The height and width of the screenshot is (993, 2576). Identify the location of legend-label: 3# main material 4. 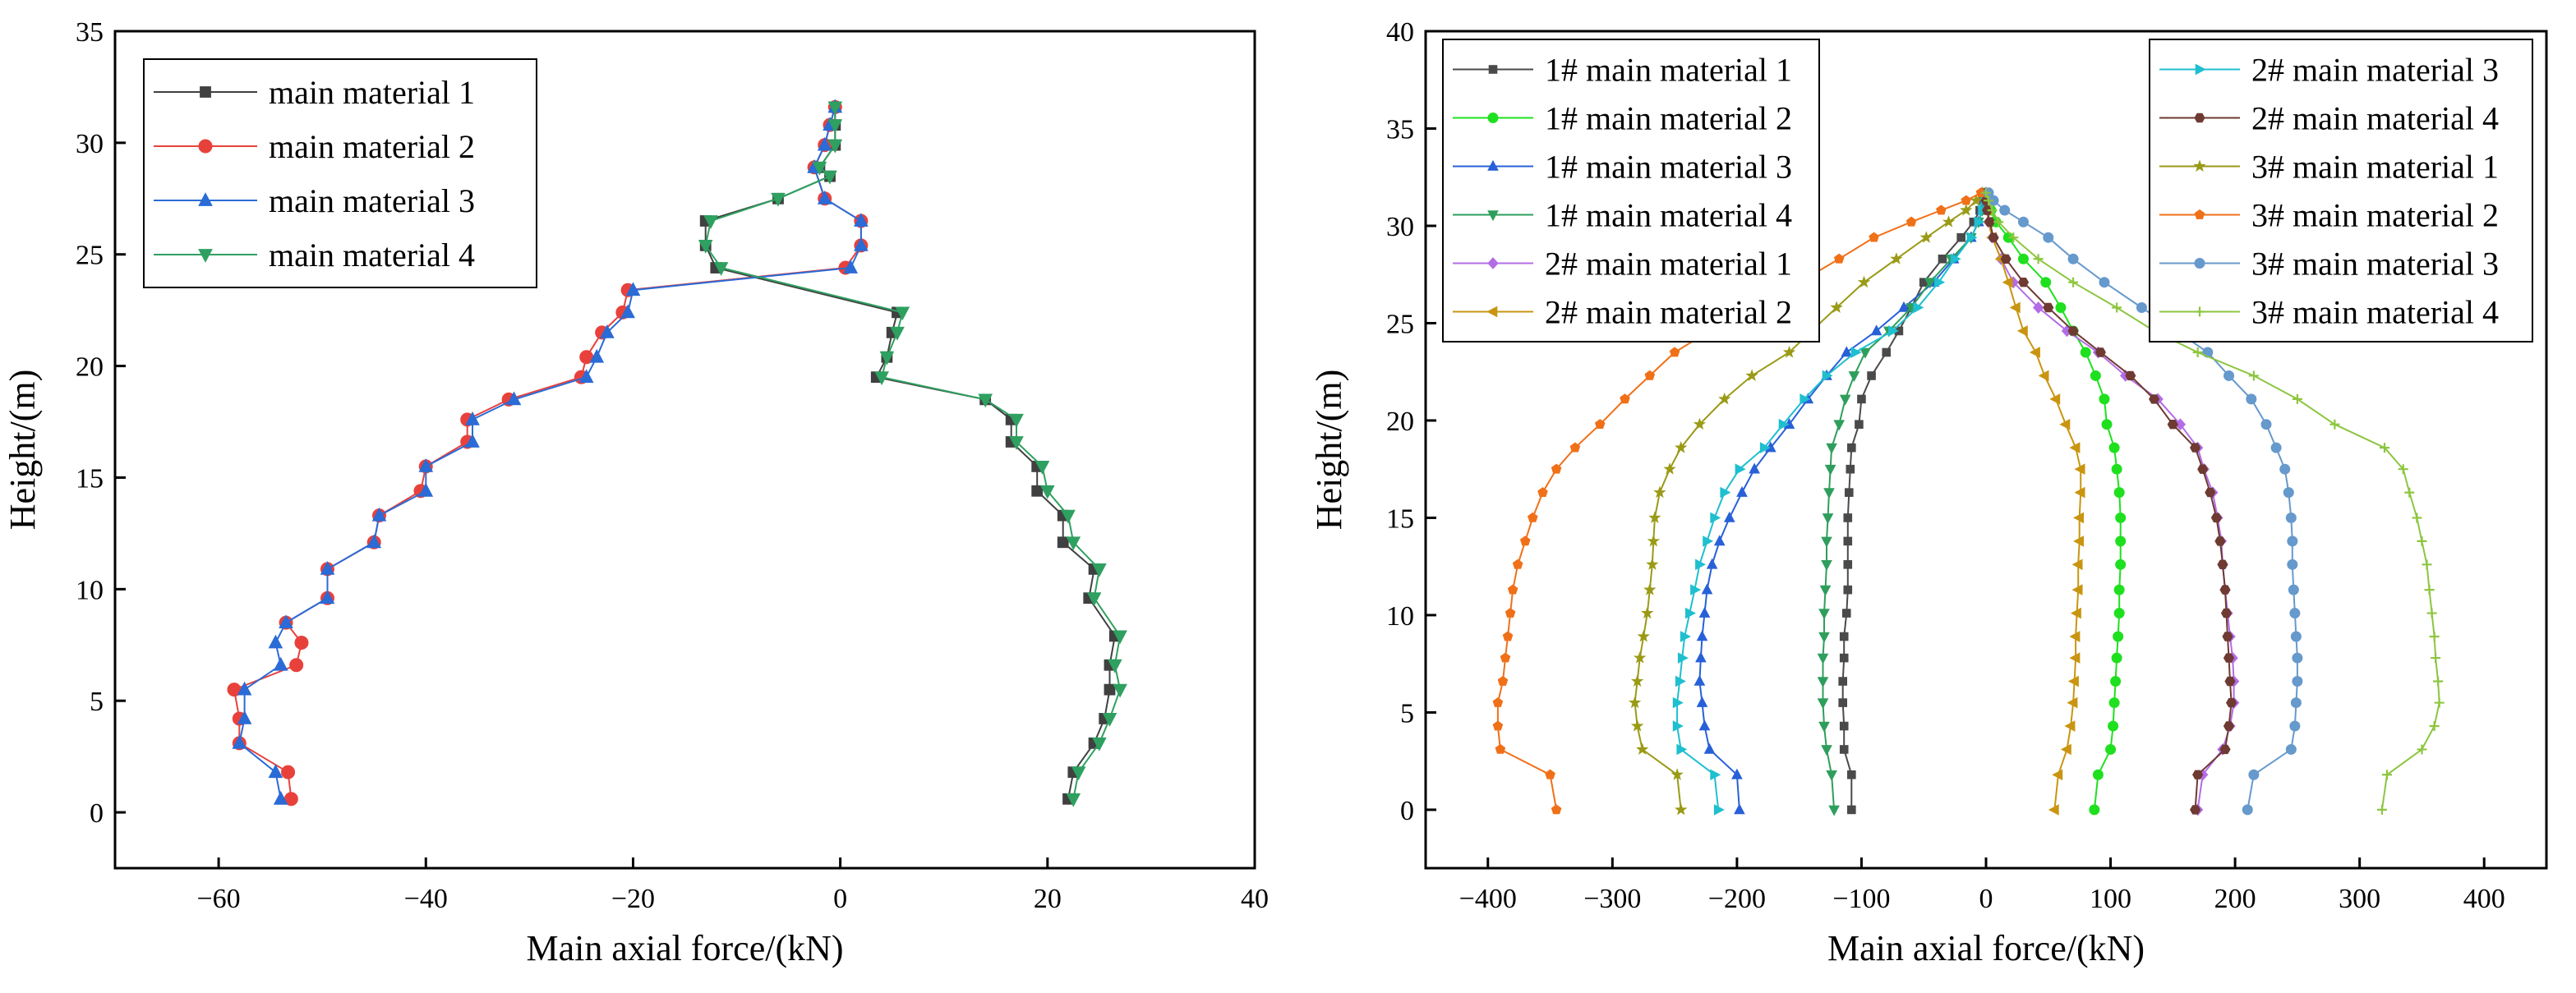
(2375, 312).